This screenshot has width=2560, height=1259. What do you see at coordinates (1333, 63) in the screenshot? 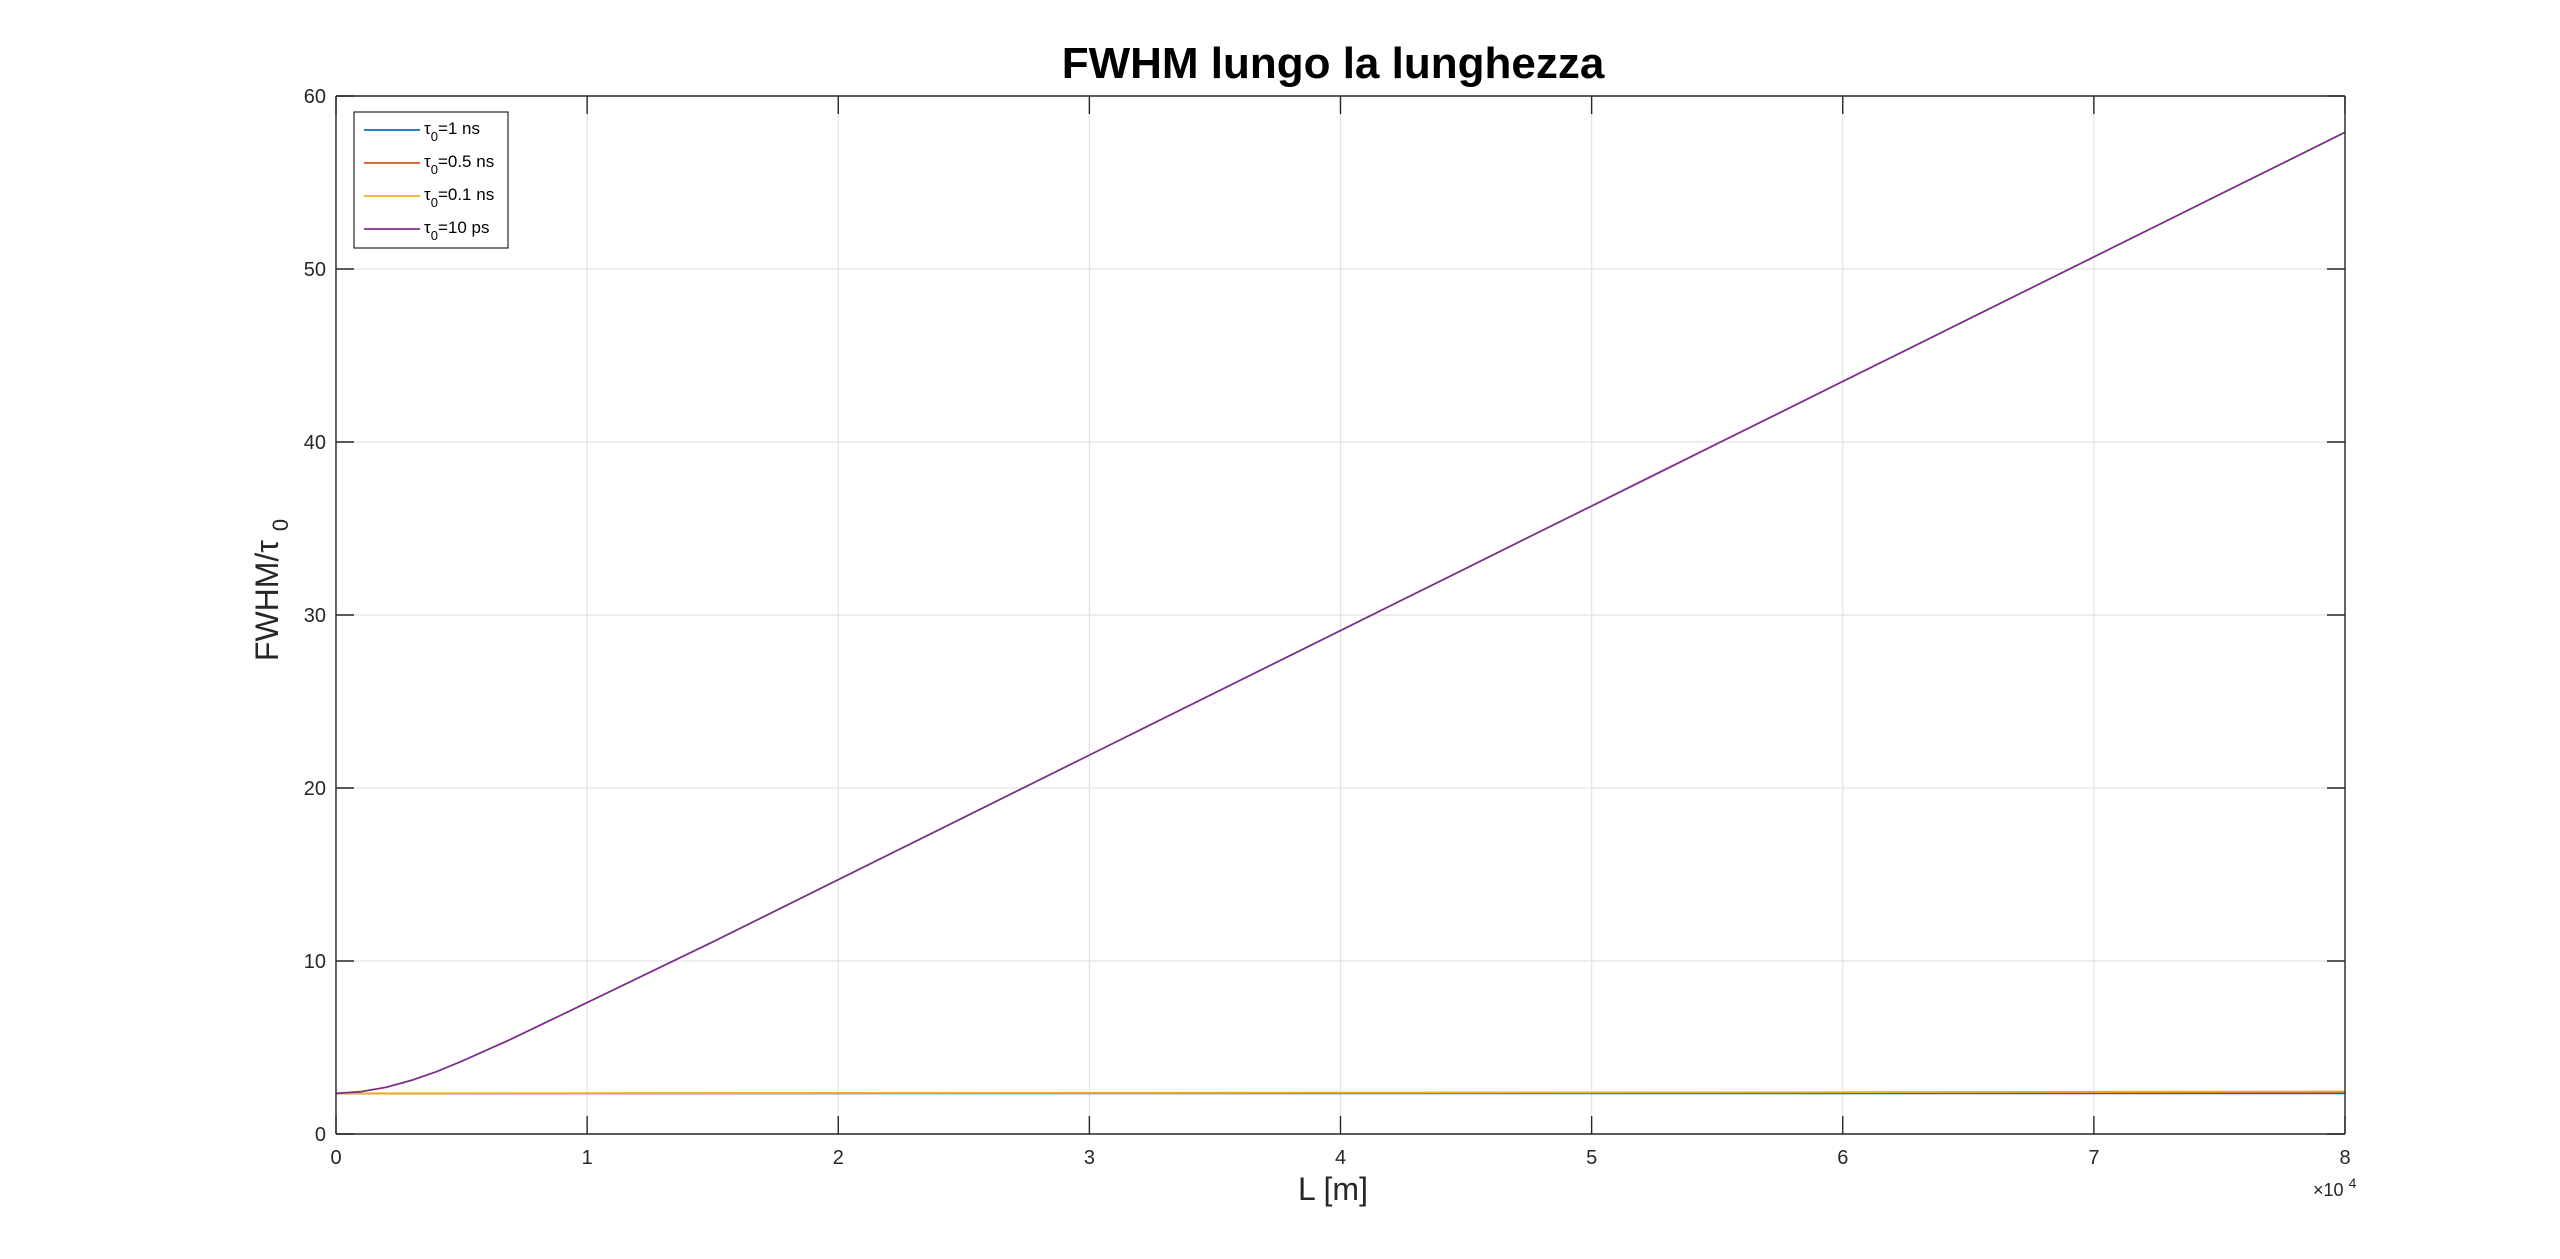
I see `chart-title: FWHM lungo la lunghezza` at bounding box center [1333, 63].